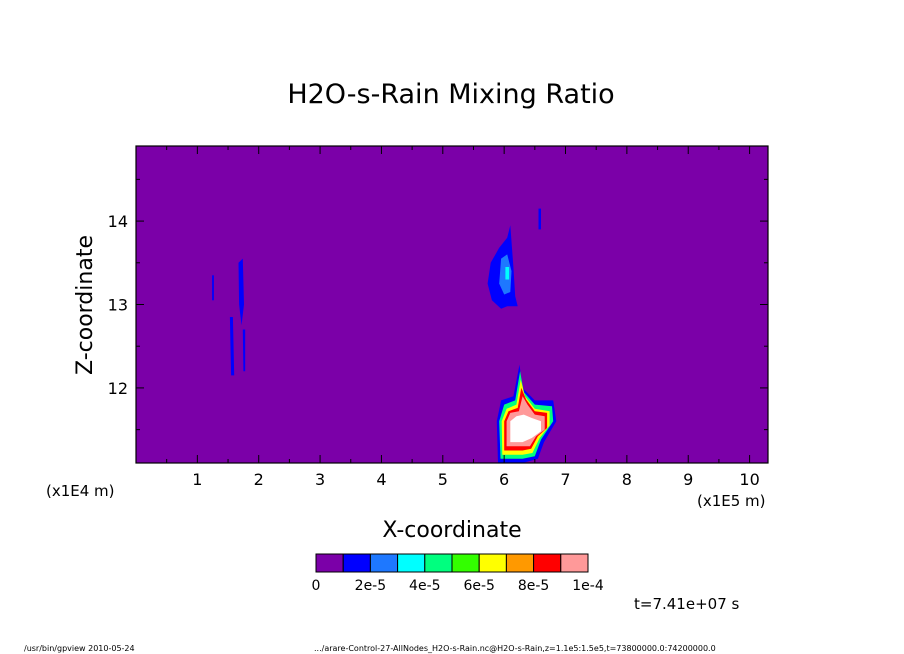  What do you see at coordinates (118, 305) in the screenshot?
I see `y-tick-label: 13` at bounding box center [118, 305].